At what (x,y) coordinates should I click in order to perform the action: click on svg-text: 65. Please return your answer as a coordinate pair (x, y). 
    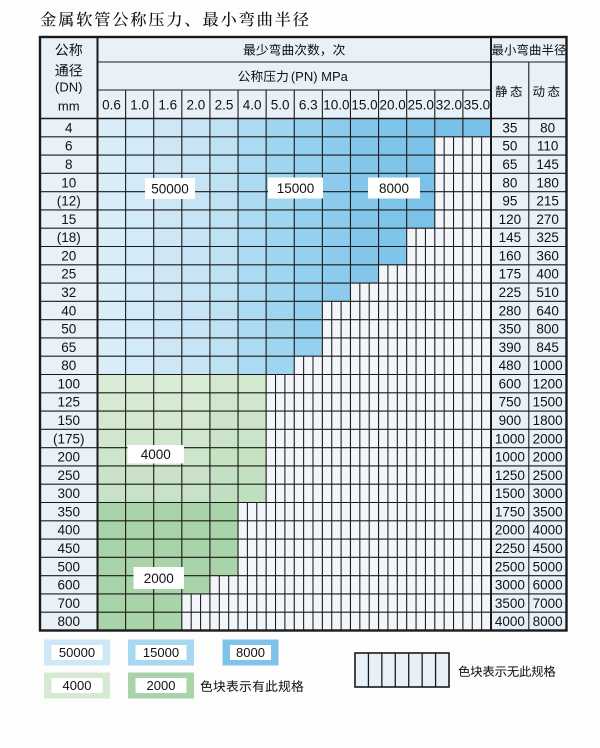
    Looking at the image, I should click on (68, 347).